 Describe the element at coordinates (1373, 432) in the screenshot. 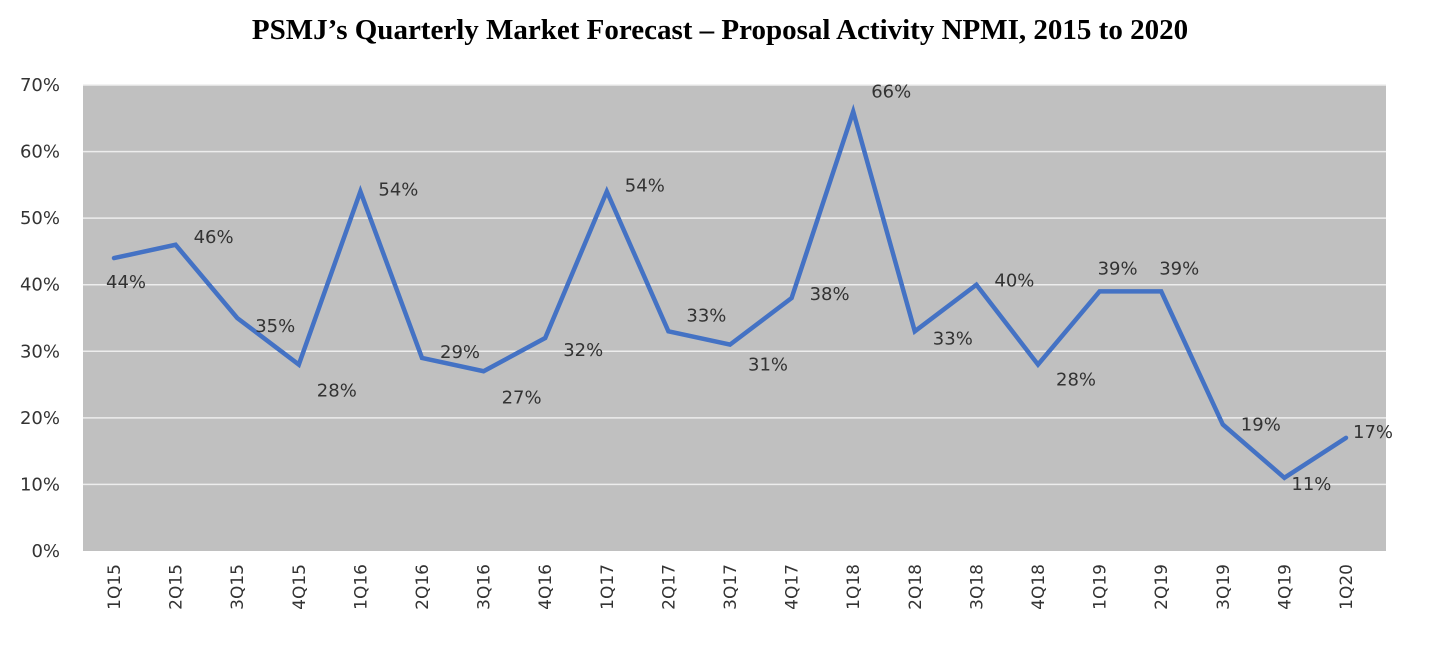

I see `data-label: 17%` at that location.